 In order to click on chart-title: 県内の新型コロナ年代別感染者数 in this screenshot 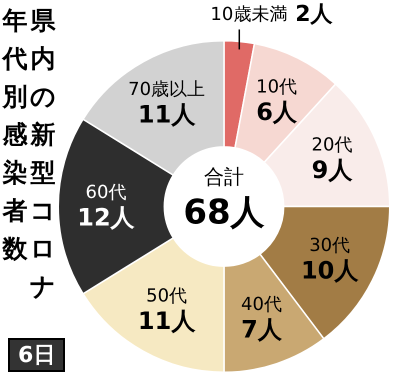, I will do `click(29, 153)`.